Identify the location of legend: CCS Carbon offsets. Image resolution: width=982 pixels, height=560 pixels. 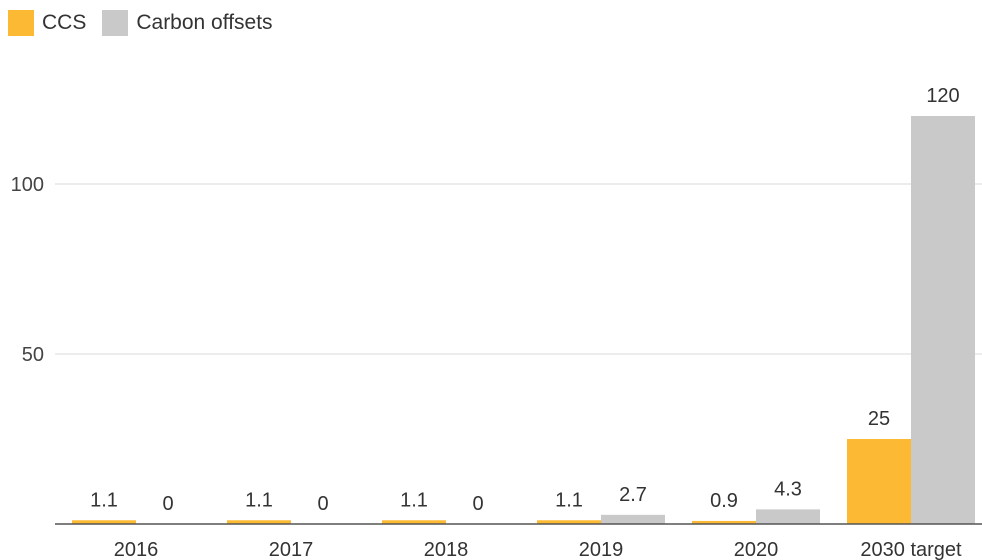
(140, 23).